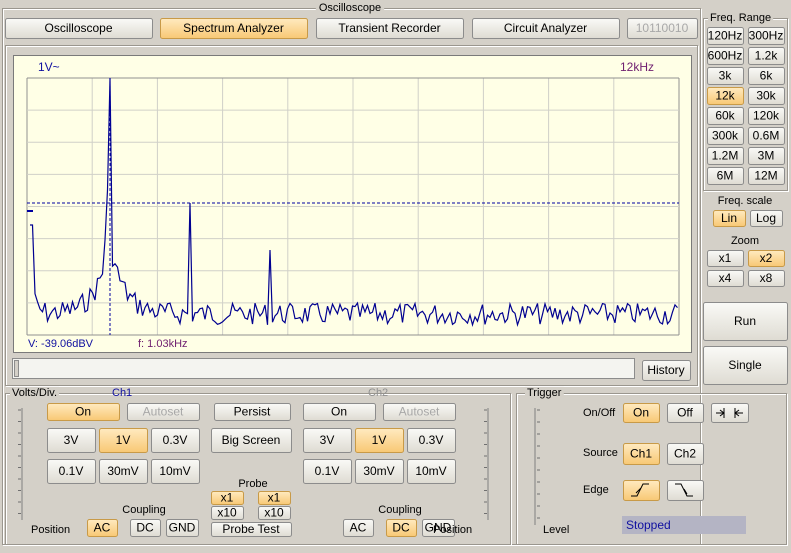 The image size is (791, 553). What do you see at coordinates (641, 490) in the screenshot?
I see `edge-rising-button` at bounding box center [641, 490].